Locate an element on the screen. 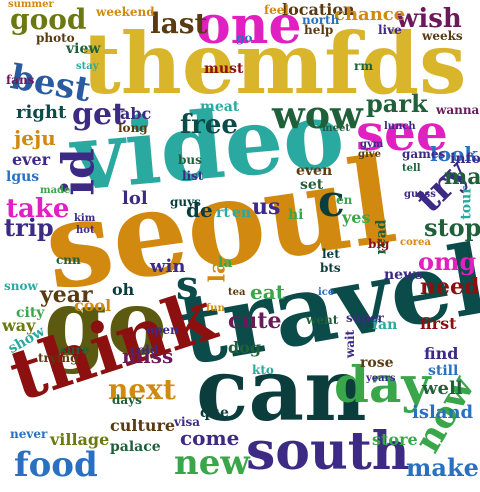  word-info: info is located at coordinates (465, 159).